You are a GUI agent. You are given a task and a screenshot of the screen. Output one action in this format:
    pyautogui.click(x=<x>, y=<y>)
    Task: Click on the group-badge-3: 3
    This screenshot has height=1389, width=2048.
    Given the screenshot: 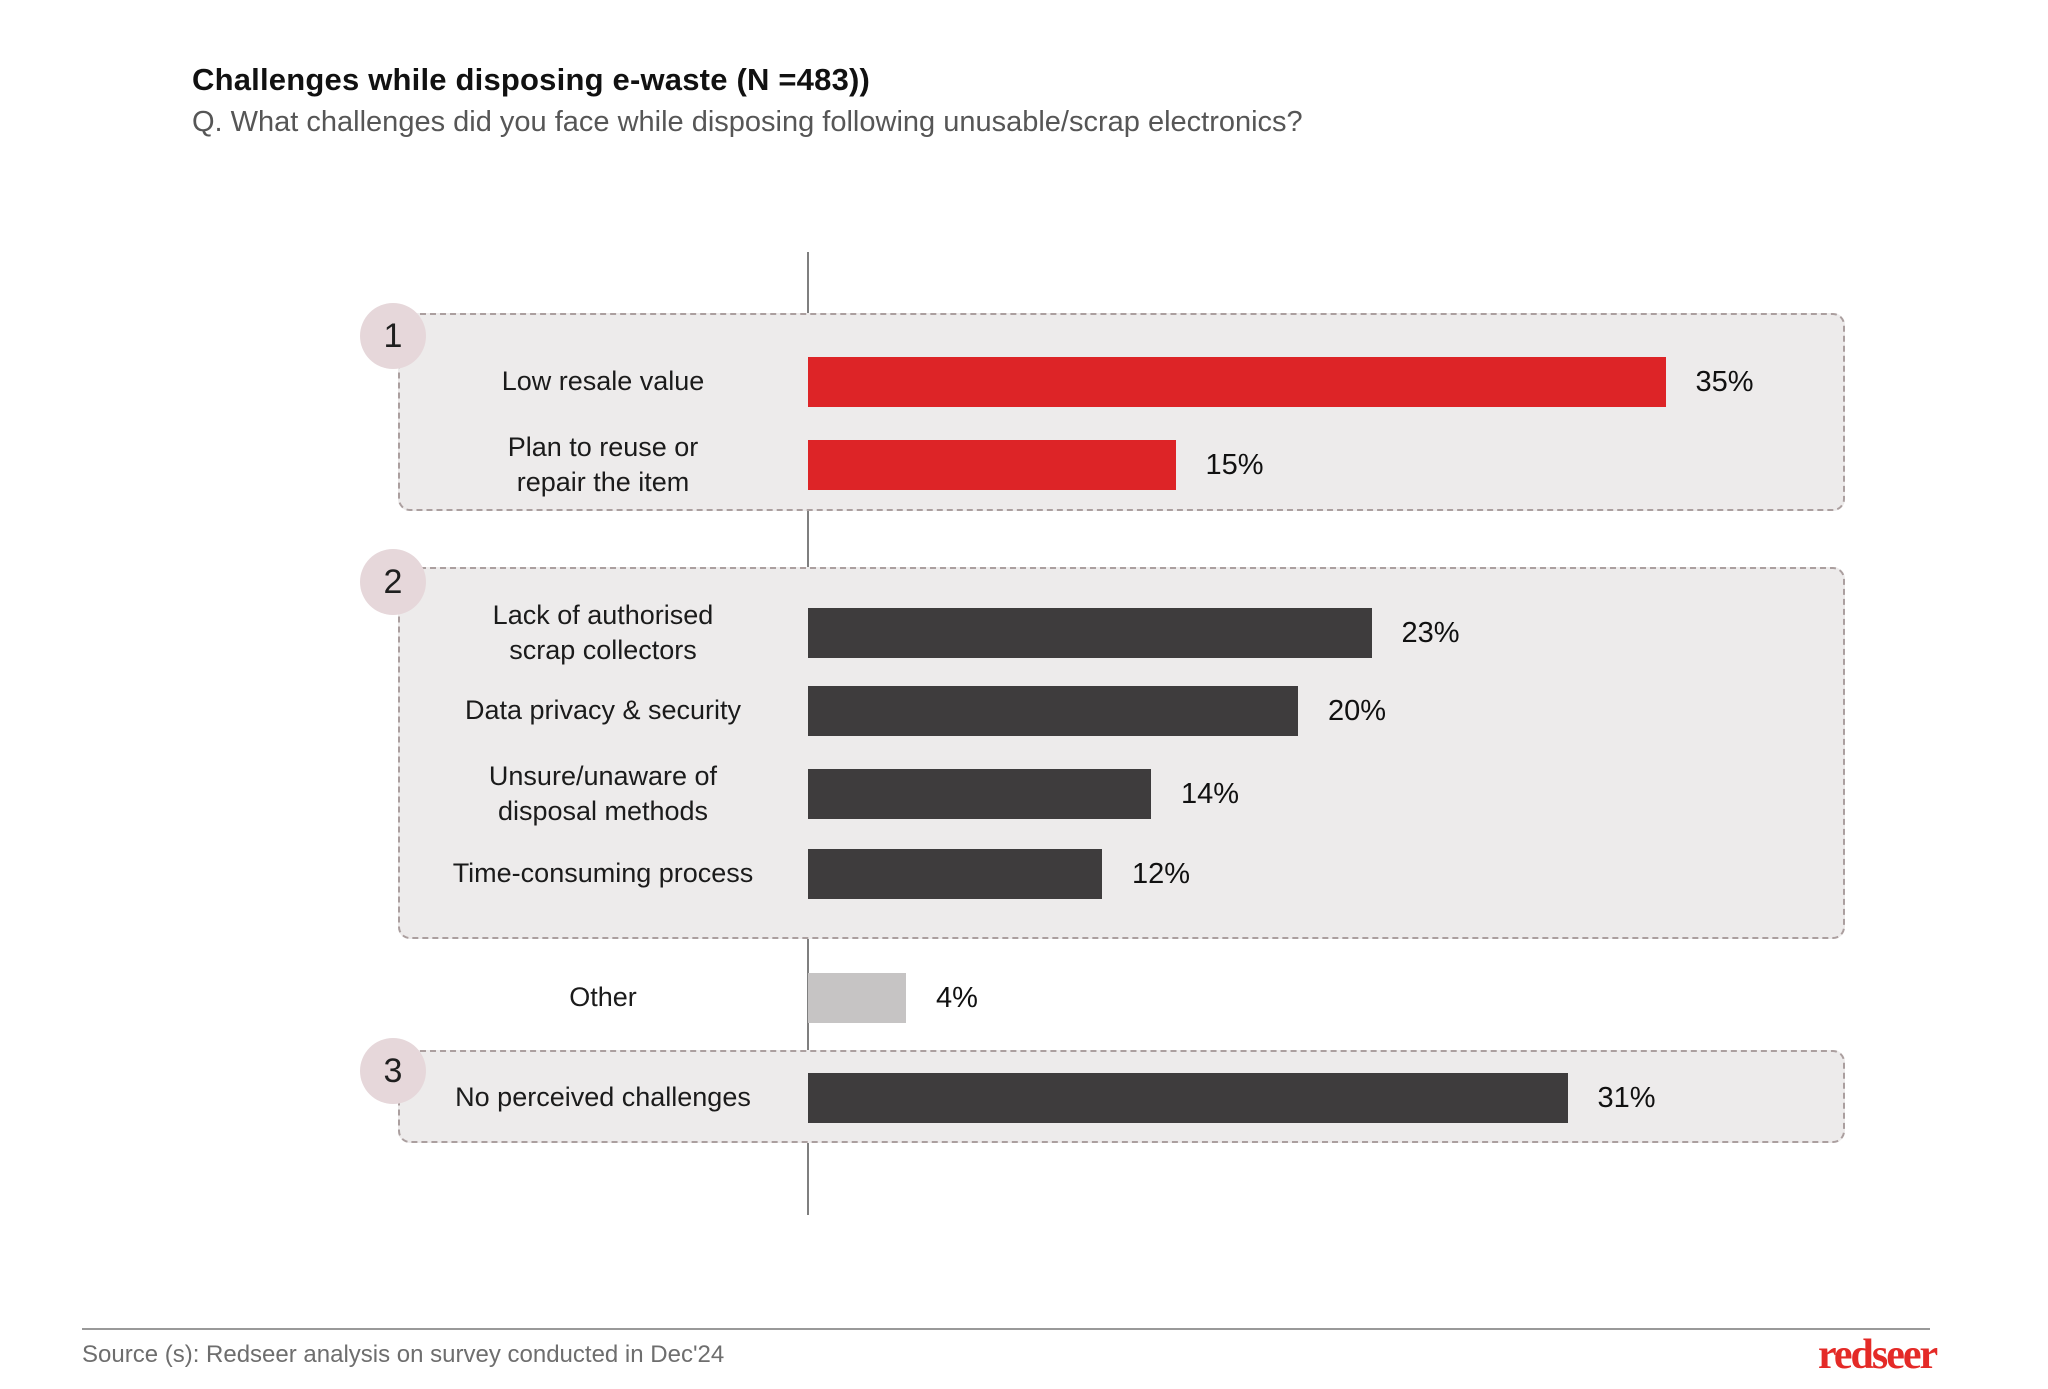 What is the action you would take?
    pyautogui.click(x=393, y=1071)
    